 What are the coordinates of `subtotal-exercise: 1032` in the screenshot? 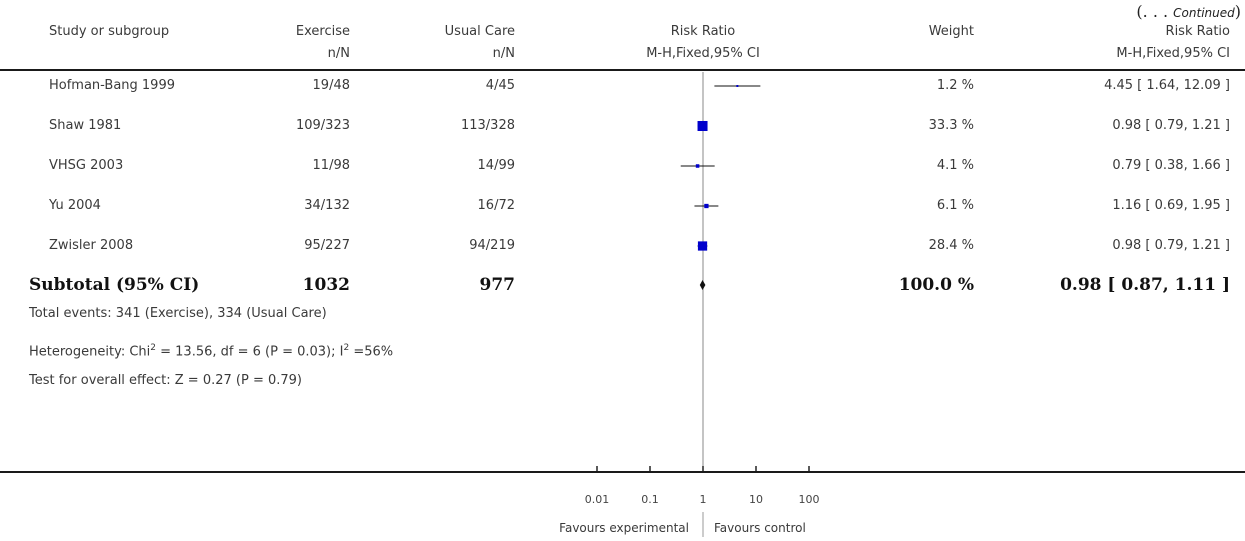 It's located at (326, 285).